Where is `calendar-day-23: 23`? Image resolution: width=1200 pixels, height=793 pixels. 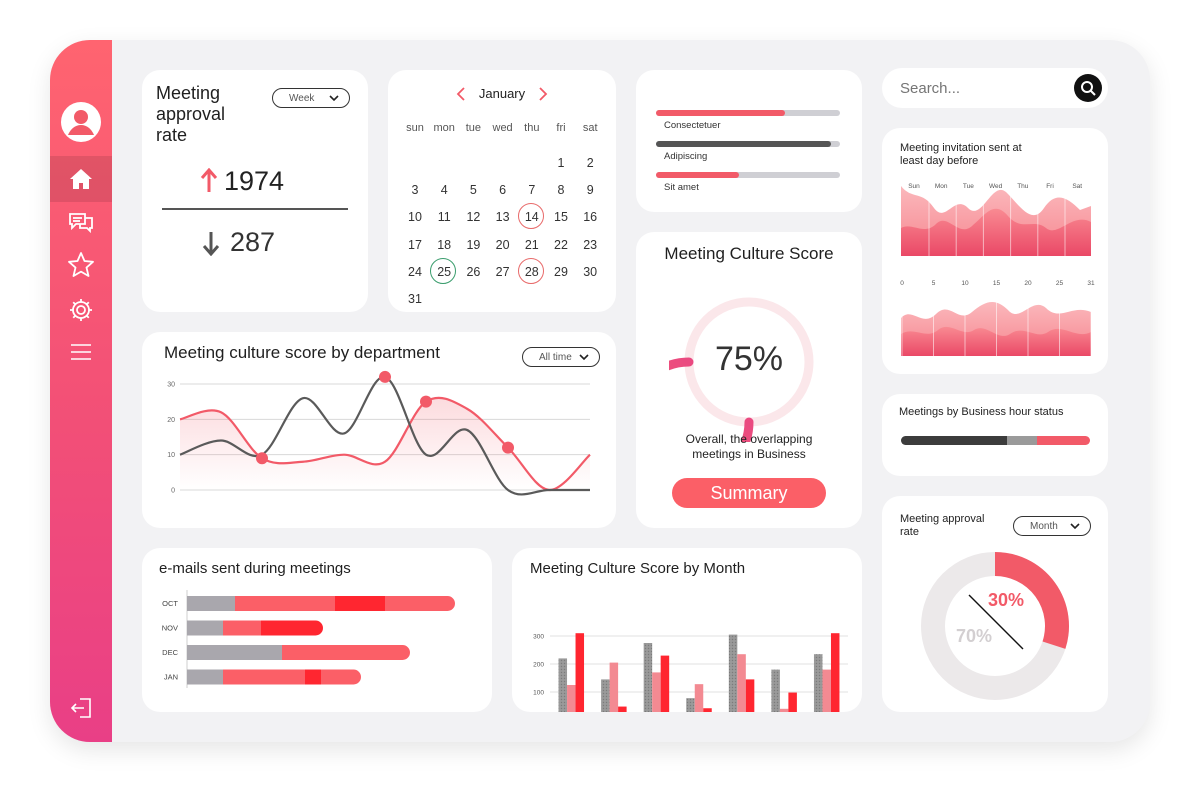
calendar-day-23: 23 is located at coordinates (590, 244).